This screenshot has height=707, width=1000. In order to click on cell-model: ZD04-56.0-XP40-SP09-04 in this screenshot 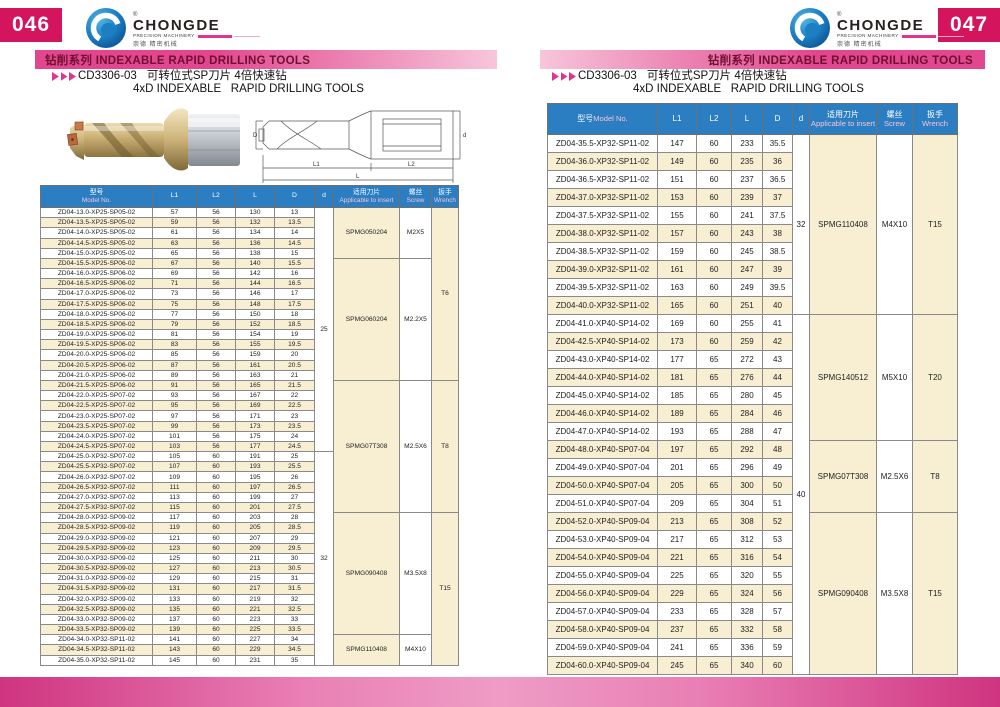, I will do `click(602, 593)`.